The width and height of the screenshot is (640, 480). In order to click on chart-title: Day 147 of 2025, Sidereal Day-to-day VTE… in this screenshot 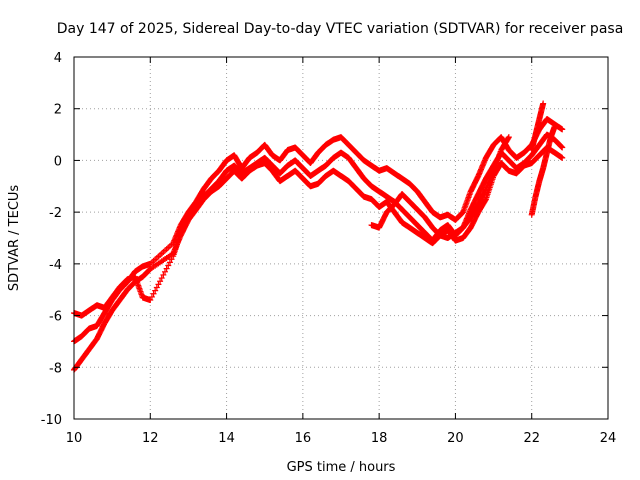, I will do `click(340, 29)`.